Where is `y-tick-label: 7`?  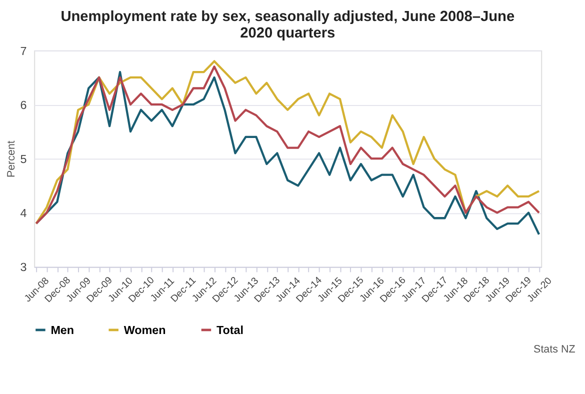 y-tick-label: 7 is located at coordinates (23, 51).